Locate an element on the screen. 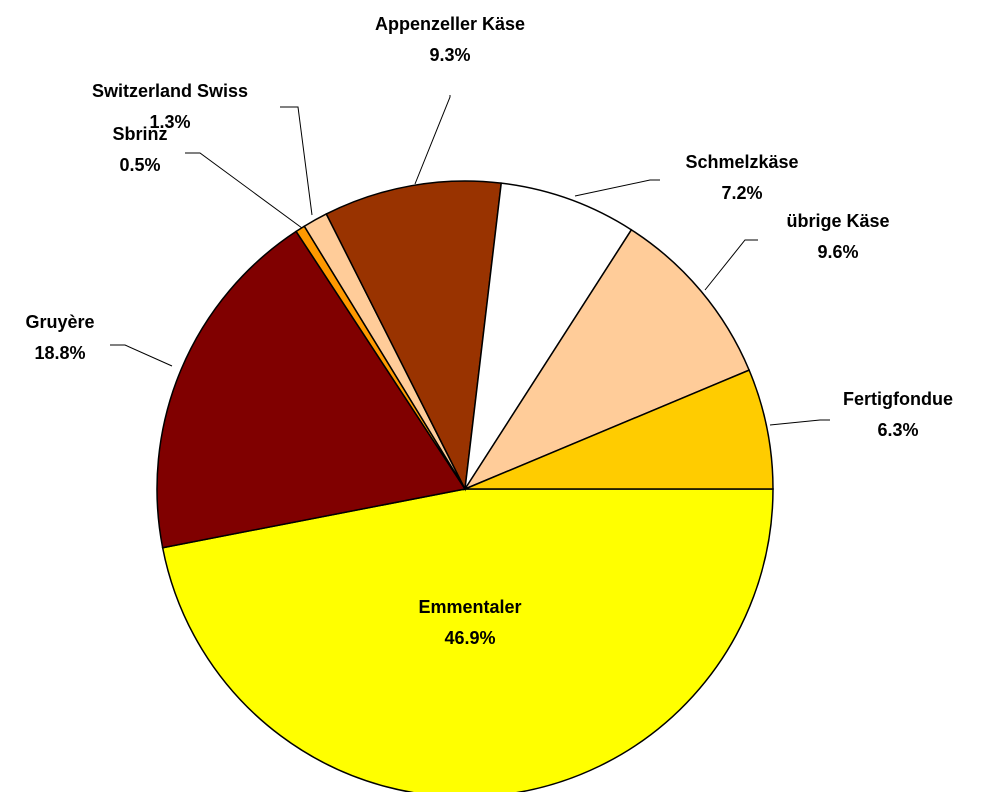  slice-value-label: 6.3% is located at coordinates (897, 430).